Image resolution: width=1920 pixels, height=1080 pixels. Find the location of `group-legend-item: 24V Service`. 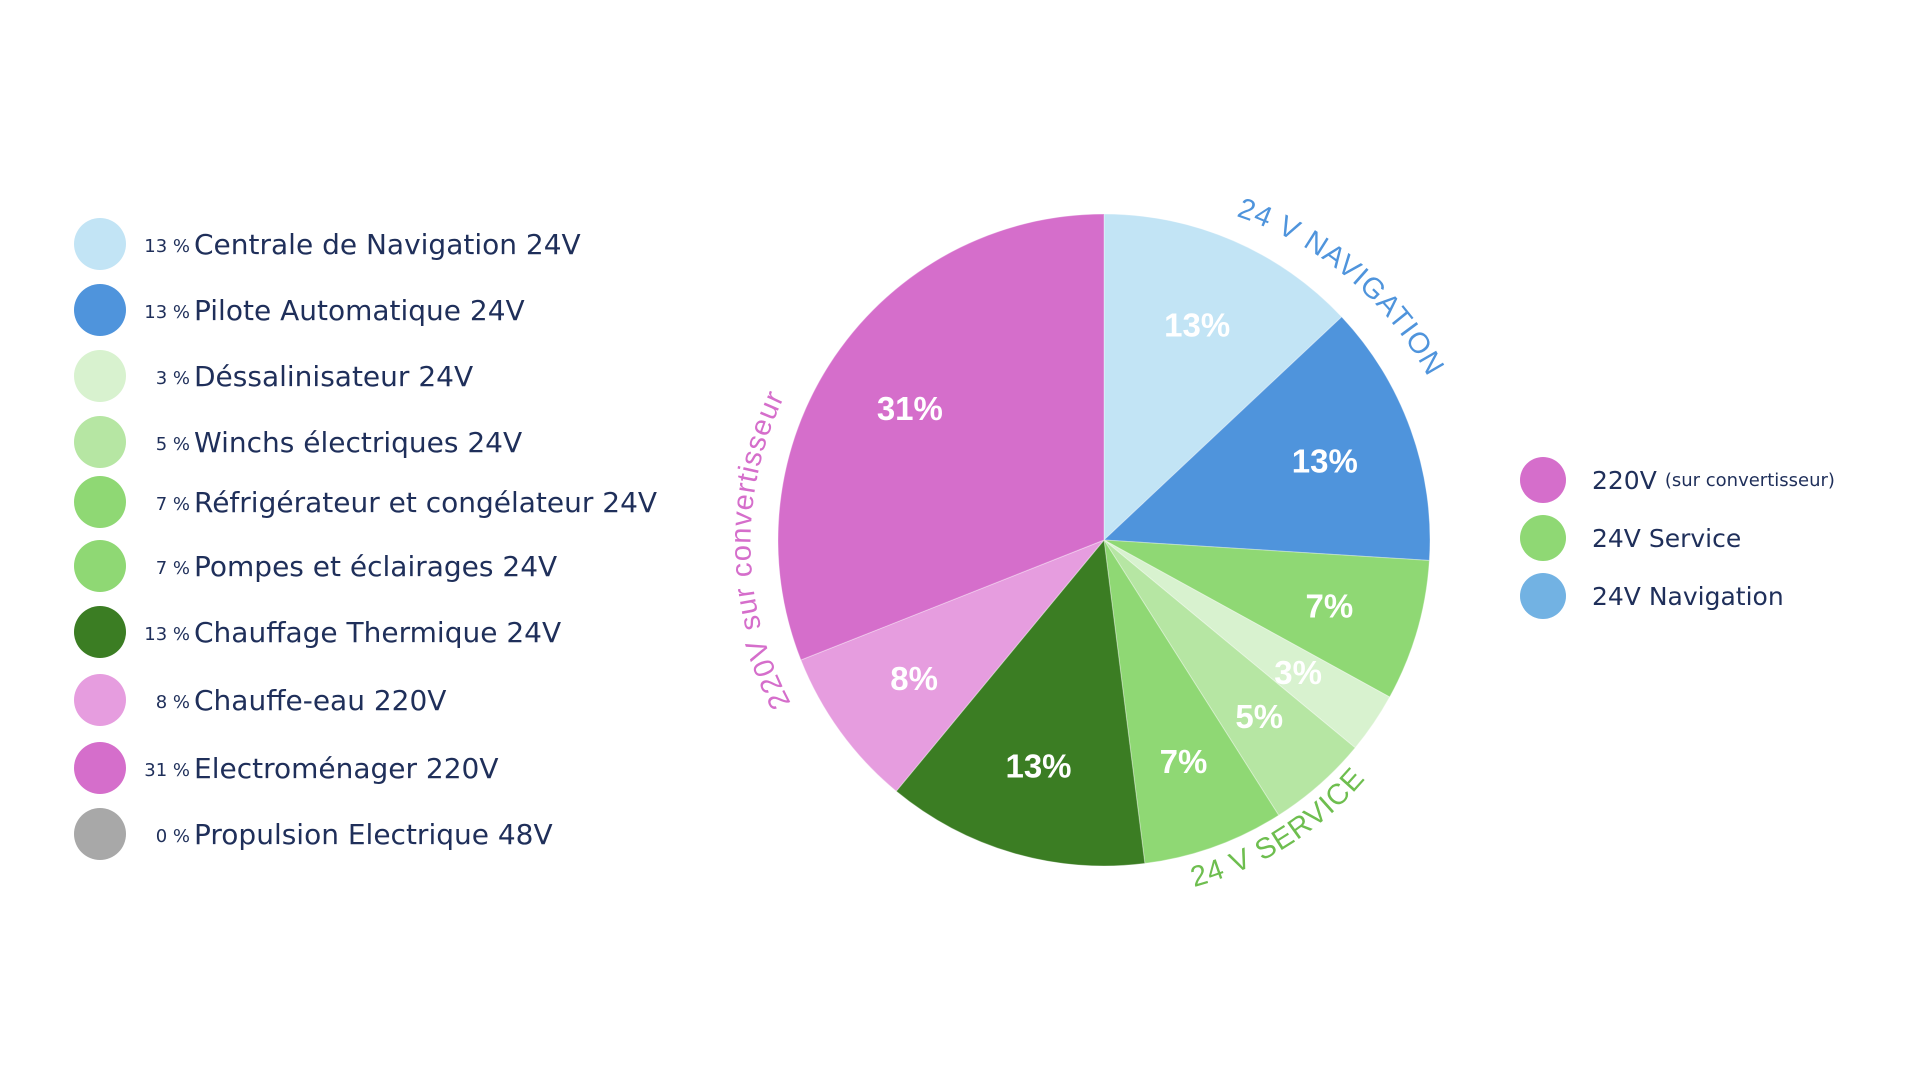

group-legend-item: 24V Service is located at coordinates (1630, 538).